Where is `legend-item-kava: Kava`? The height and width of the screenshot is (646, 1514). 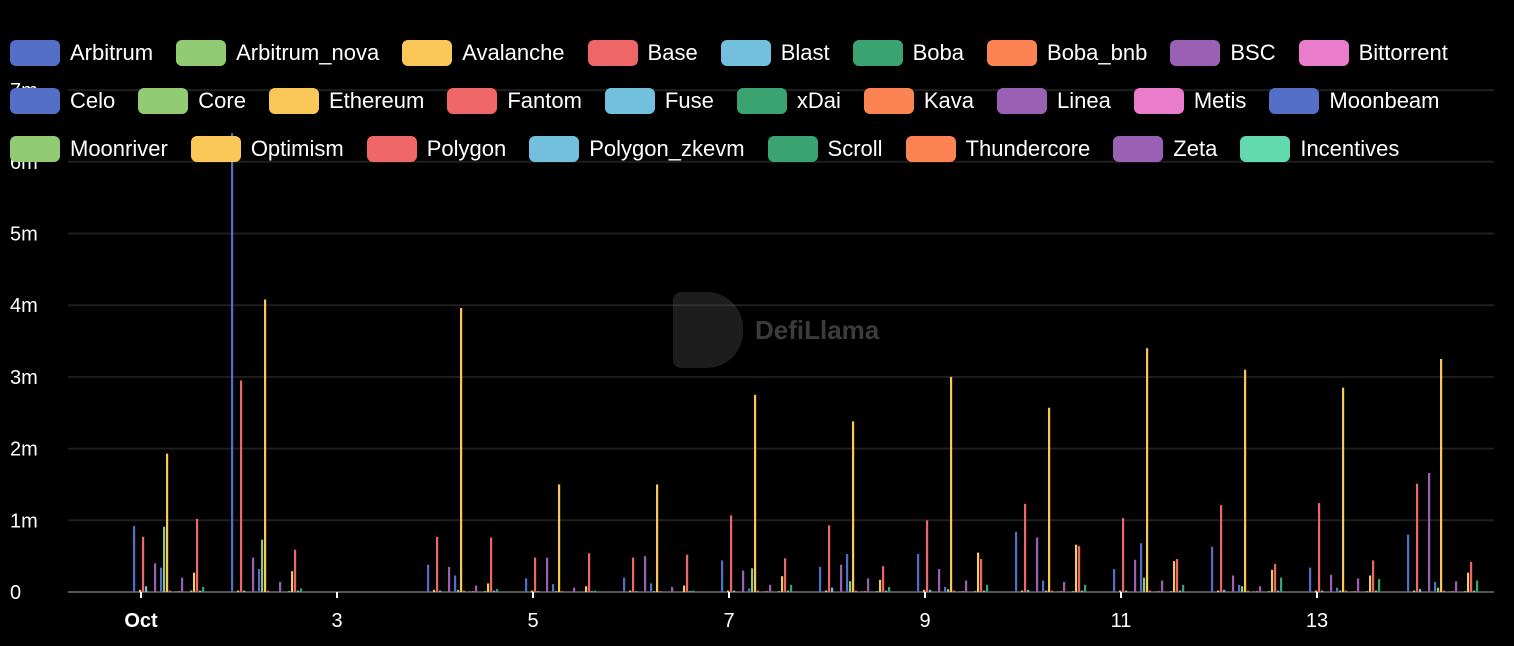 legend-item-kava: Kava is located at coordinates (919, 101).